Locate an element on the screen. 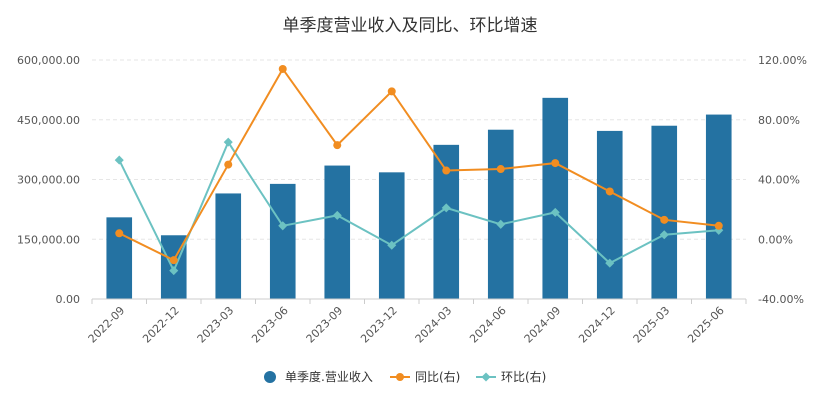 Image resolution: width=821 pixels, height=406 pixels. legend-label: 环比(右) is located at coordinates (523, 376).